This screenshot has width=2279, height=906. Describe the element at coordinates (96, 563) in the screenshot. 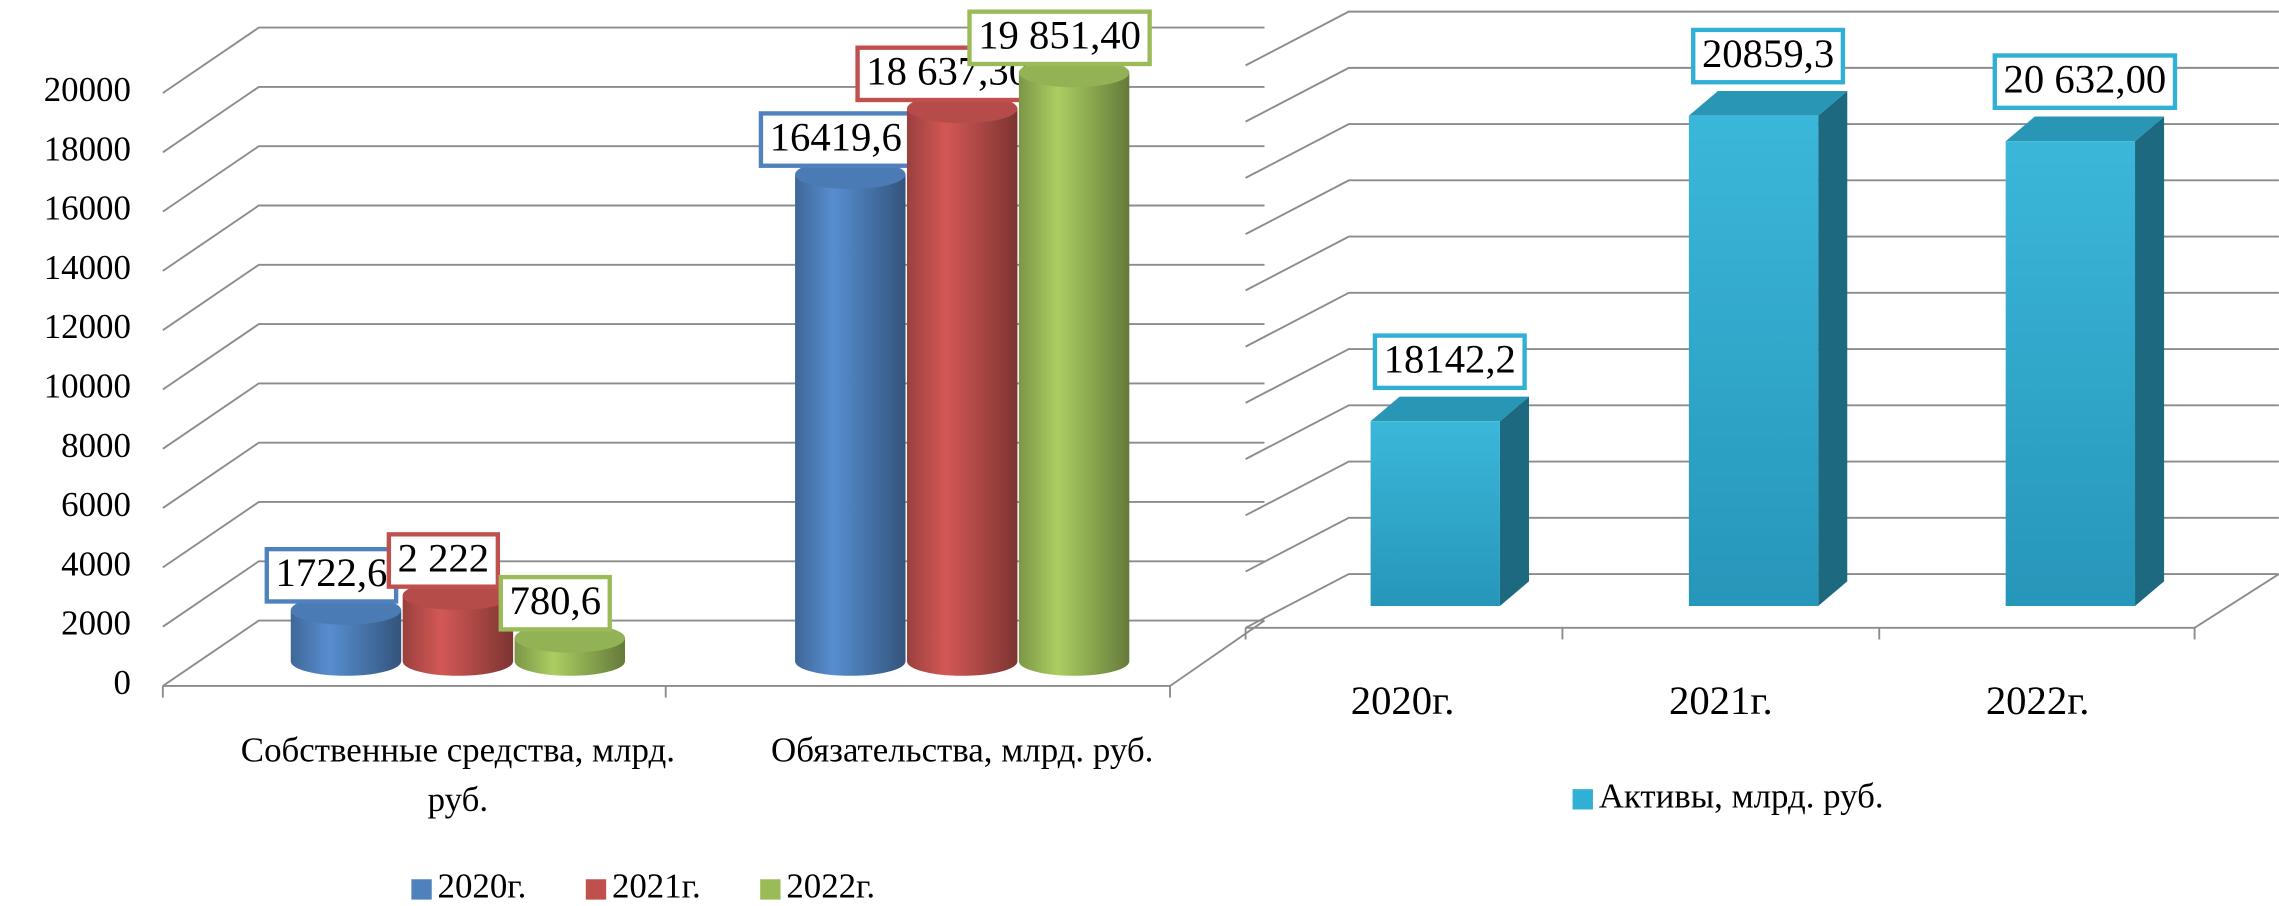

I see `y-tick-label: 4000` at that location.